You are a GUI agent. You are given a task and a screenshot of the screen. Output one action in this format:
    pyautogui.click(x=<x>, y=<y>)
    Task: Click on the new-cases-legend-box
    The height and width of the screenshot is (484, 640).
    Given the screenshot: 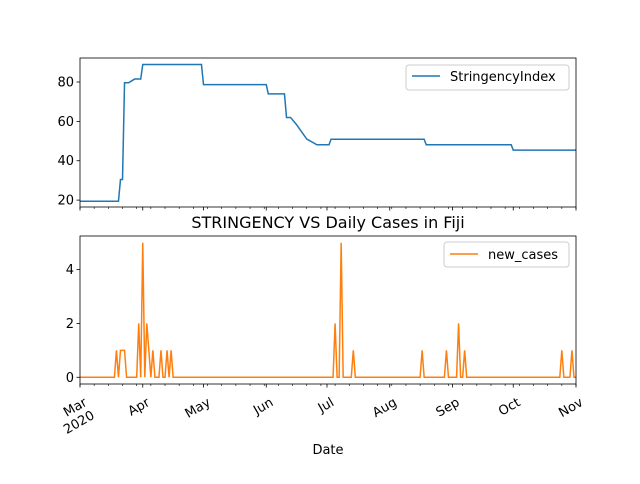 What is the action you would take?
    pyautogui.click(x=506, y=254)
    